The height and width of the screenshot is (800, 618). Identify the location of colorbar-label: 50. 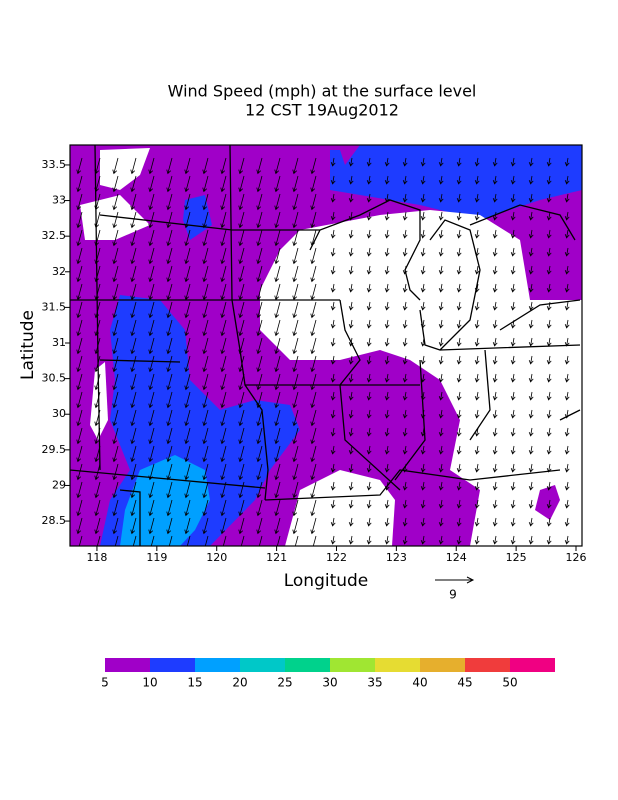
(509, 683).